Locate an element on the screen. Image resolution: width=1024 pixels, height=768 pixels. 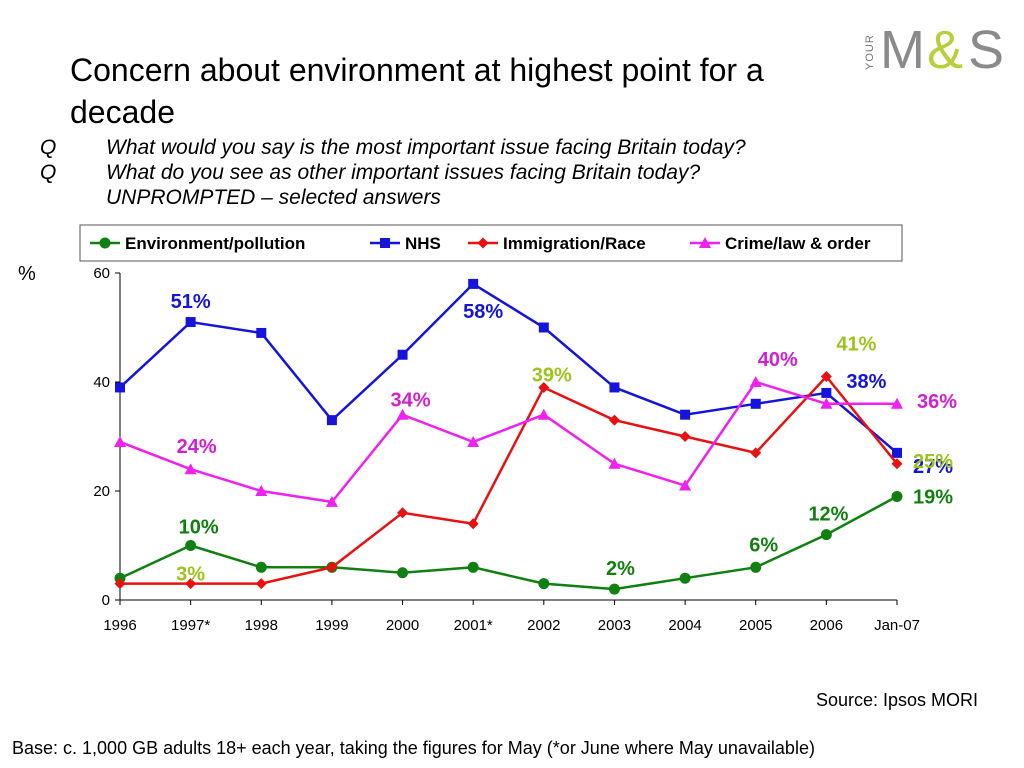
data-label: 27% is located at coordinates (933, 467).